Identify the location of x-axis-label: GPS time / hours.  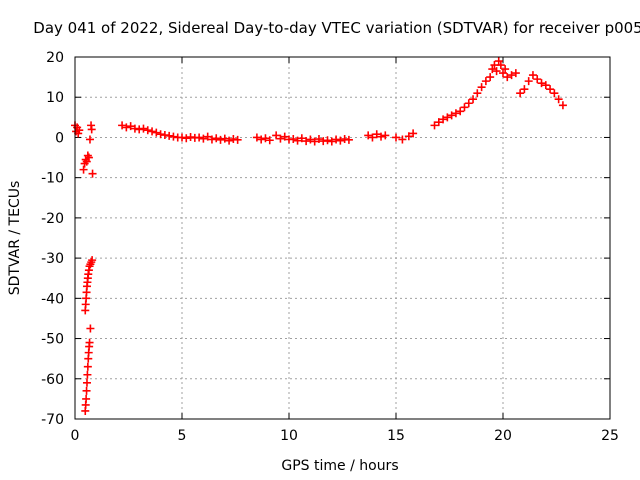
(339, 466).